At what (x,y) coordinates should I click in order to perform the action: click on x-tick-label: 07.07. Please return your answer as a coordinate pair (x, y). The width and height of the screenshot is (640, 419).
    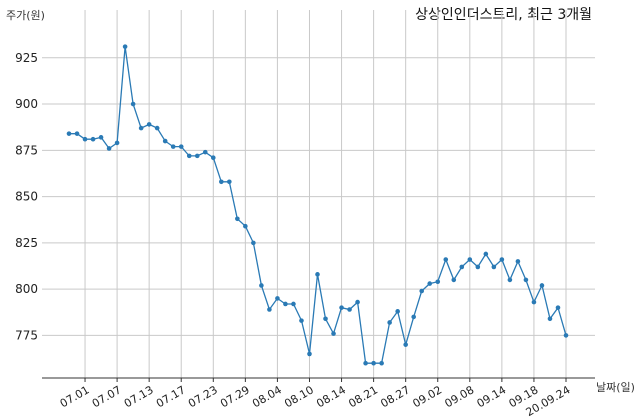
    Looking at the image, I should click on (107, 396).